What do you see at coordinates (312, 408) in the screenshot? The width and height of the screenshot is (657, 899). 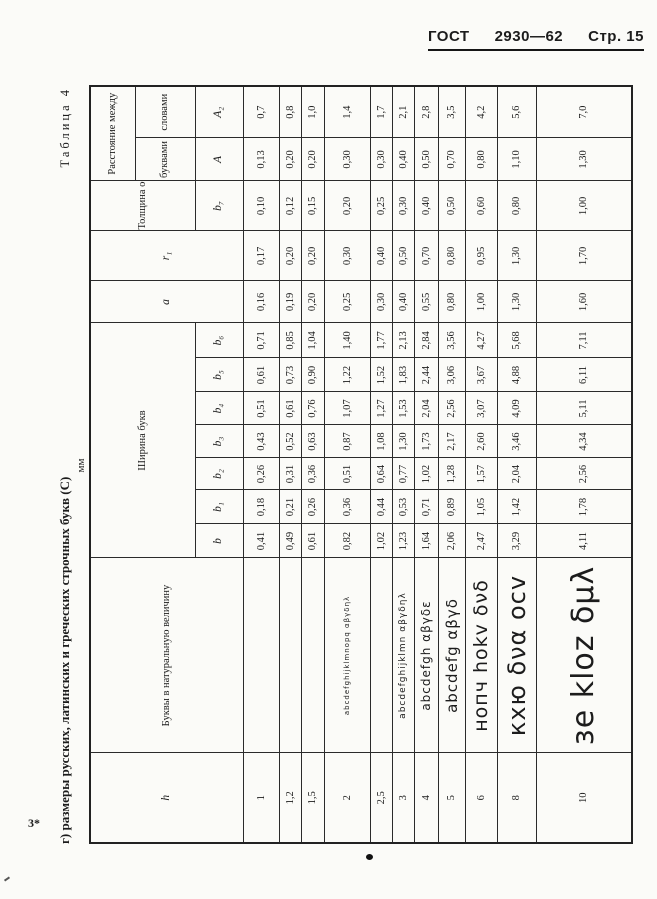 I see `cell-value: 0,76` at bounding box center [312, 408].